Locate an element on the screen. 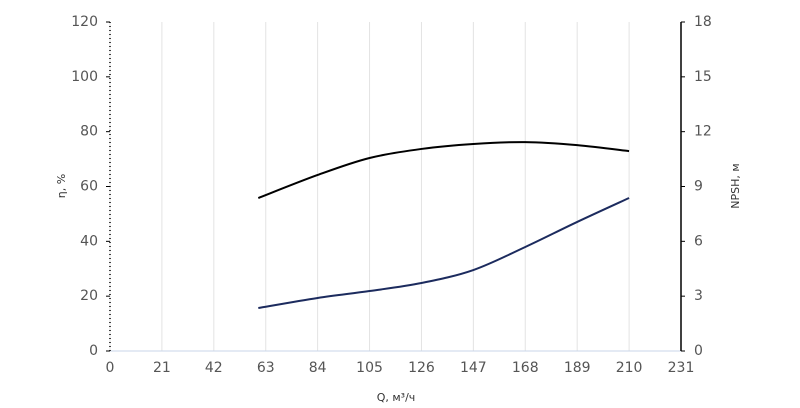  y2-tick-label: 12 is located at coordinates (703, 132).